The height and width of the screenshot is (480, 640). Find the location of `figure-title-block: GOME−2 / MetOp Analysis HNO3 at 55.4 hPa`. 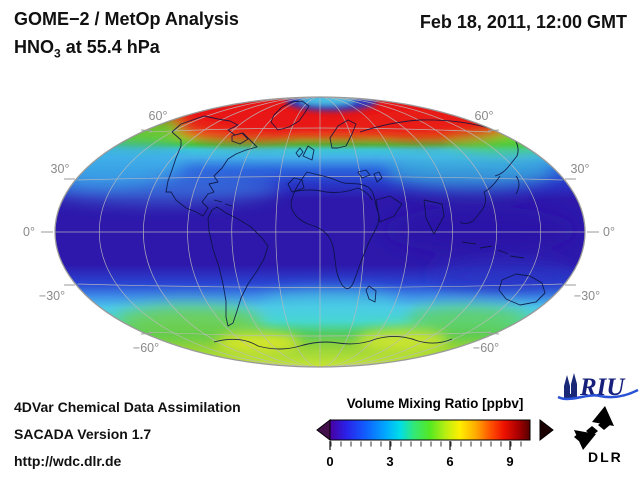

figure-title-block: GOME−2 / MetOp Analysis HNO3 at 55.4 hPa is located at coordinates (126, 35).